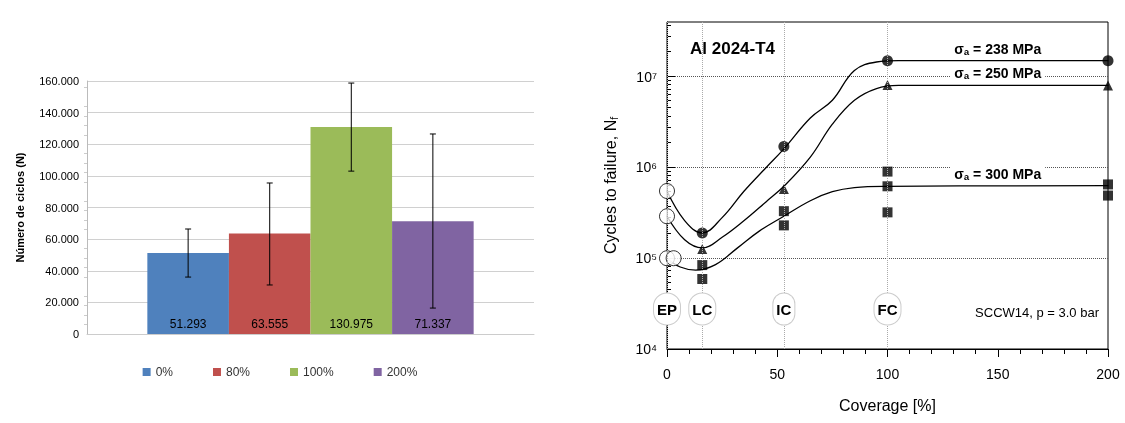 This screenshot has height=423, width=1125. What do you see at coordinates (646, 258) in the screenshot?
I see `y-tick-label: 10⁵` at bounding box center [646, 258].